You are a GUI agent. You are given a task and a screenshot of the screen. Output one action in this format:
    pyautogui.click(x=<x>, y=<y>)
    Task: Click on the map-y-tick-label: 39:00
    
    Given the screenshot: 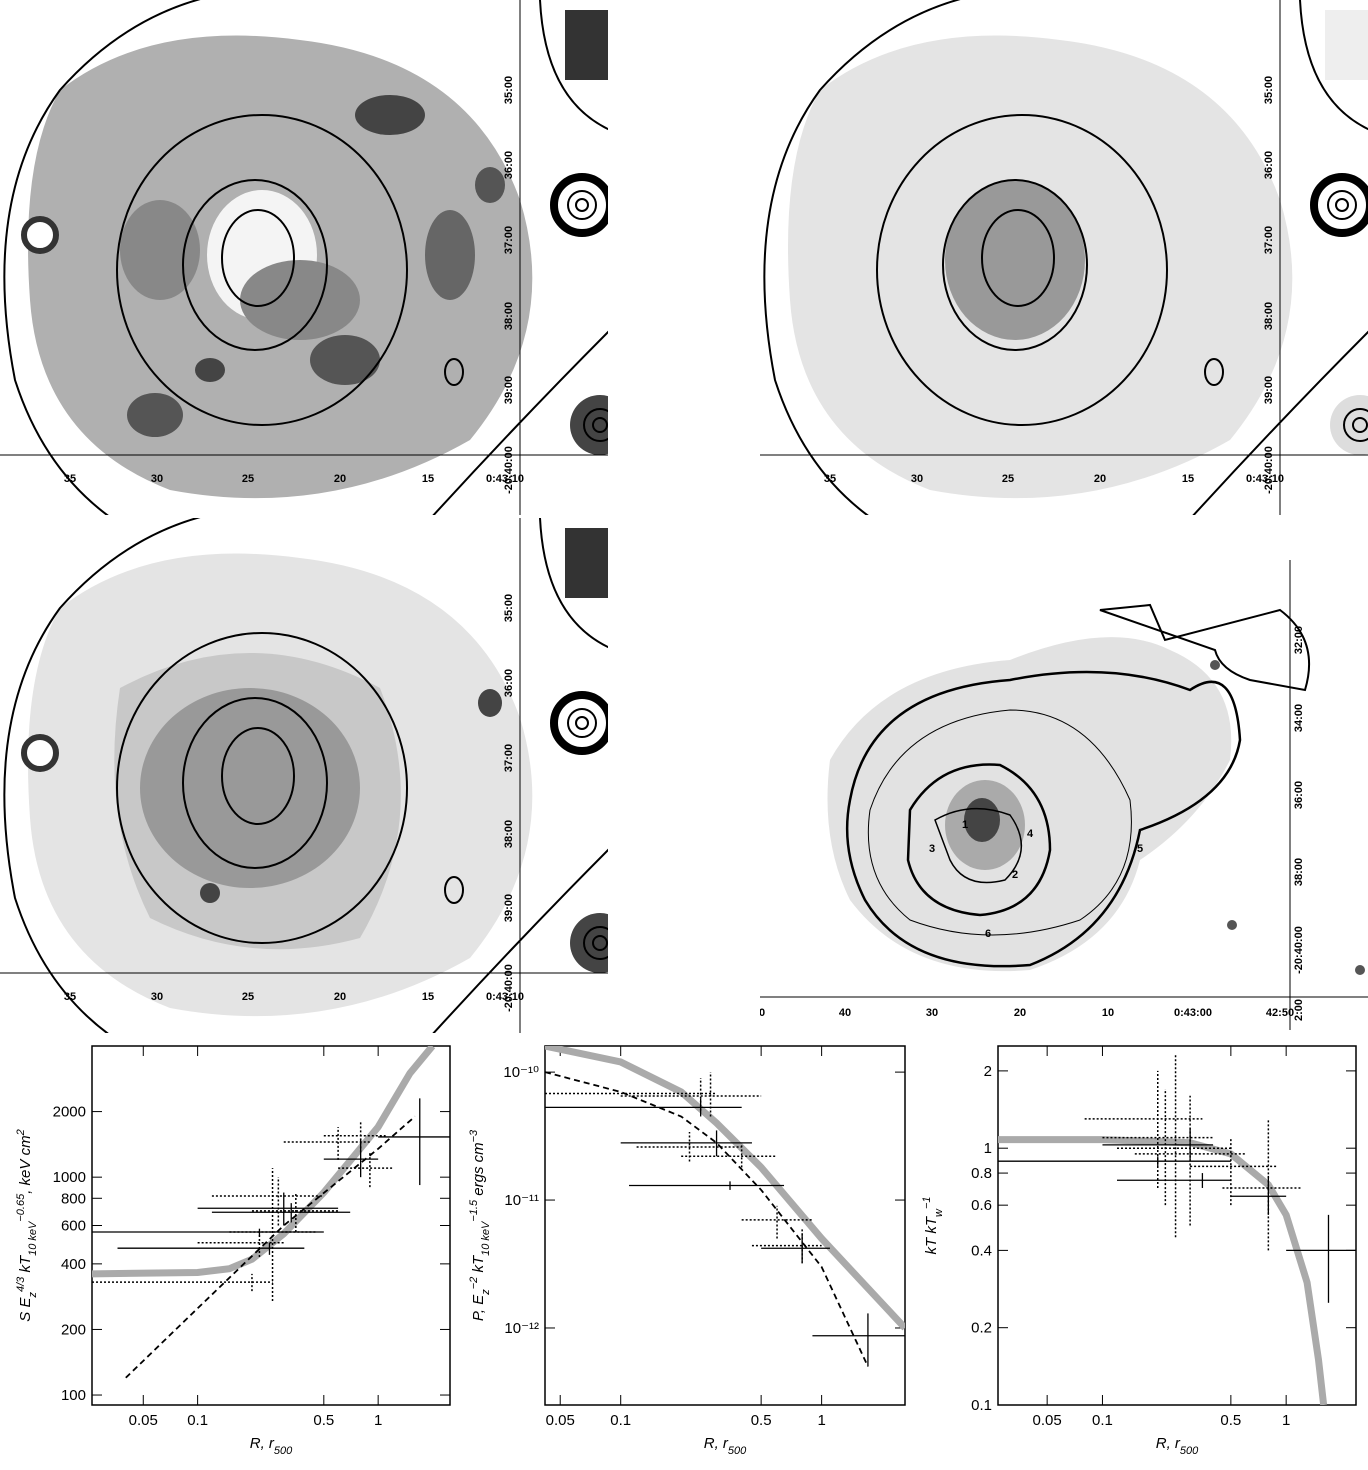 What is the action you would take?
    pyautogui.click(x=509, y=390)
    